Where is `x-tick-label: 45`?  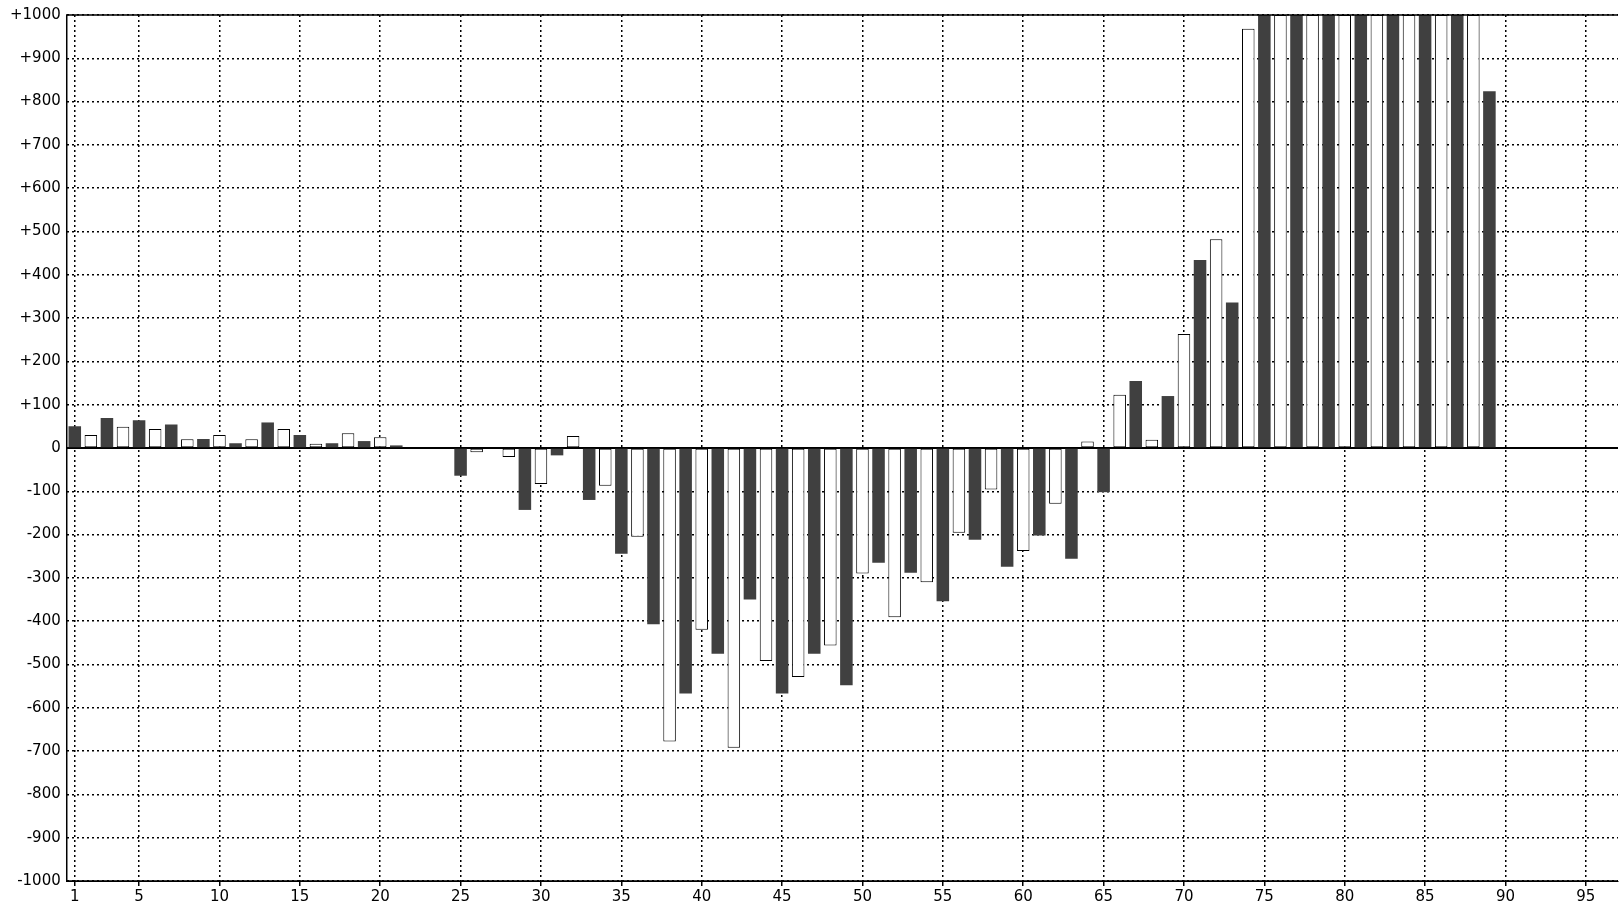
x-tick-label: 45 is located at coordinates (782, 895).